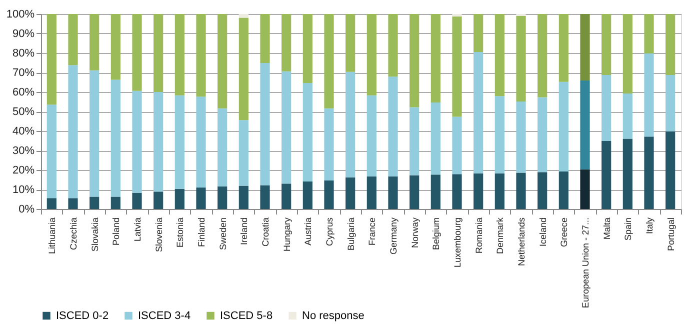 The height and width of the screenshot is (332, 700). What do you see at coordinates (26, 210) in the screenshot?
I see `y-tick-label: 0%` at bounding box center [26, 210].